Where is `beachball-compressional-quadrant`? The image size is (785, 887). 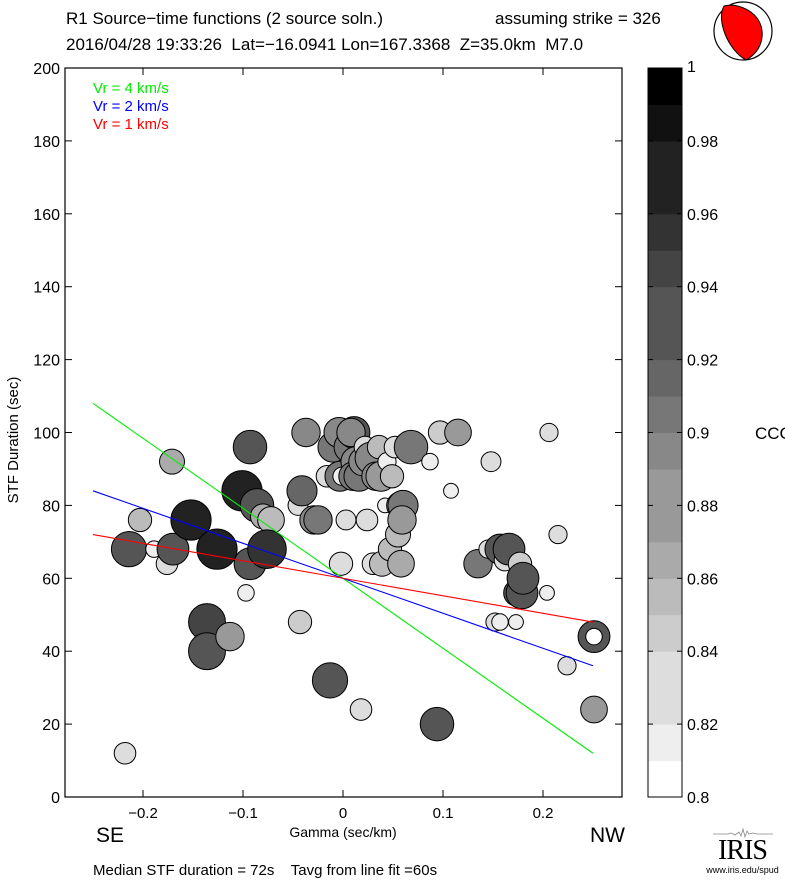
beachball-compressional-quadrant is located at coordinates (741, 32).